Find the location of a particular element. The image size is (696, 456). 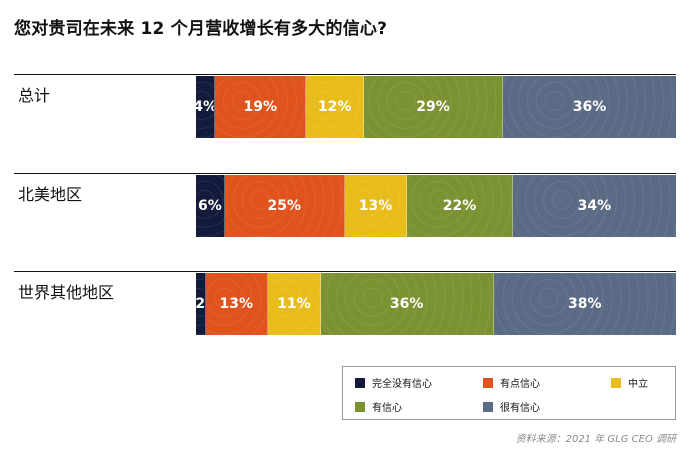

legend-item-very-confident: 很有信心 is located at coordinates (511, 406).